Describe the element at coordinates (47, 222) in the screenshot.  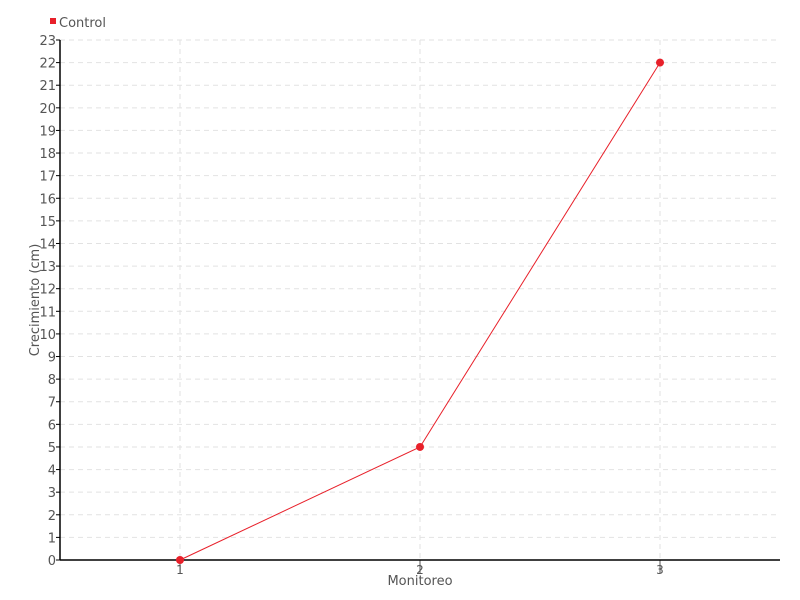
I see `y-tick-label: 15` at that location.